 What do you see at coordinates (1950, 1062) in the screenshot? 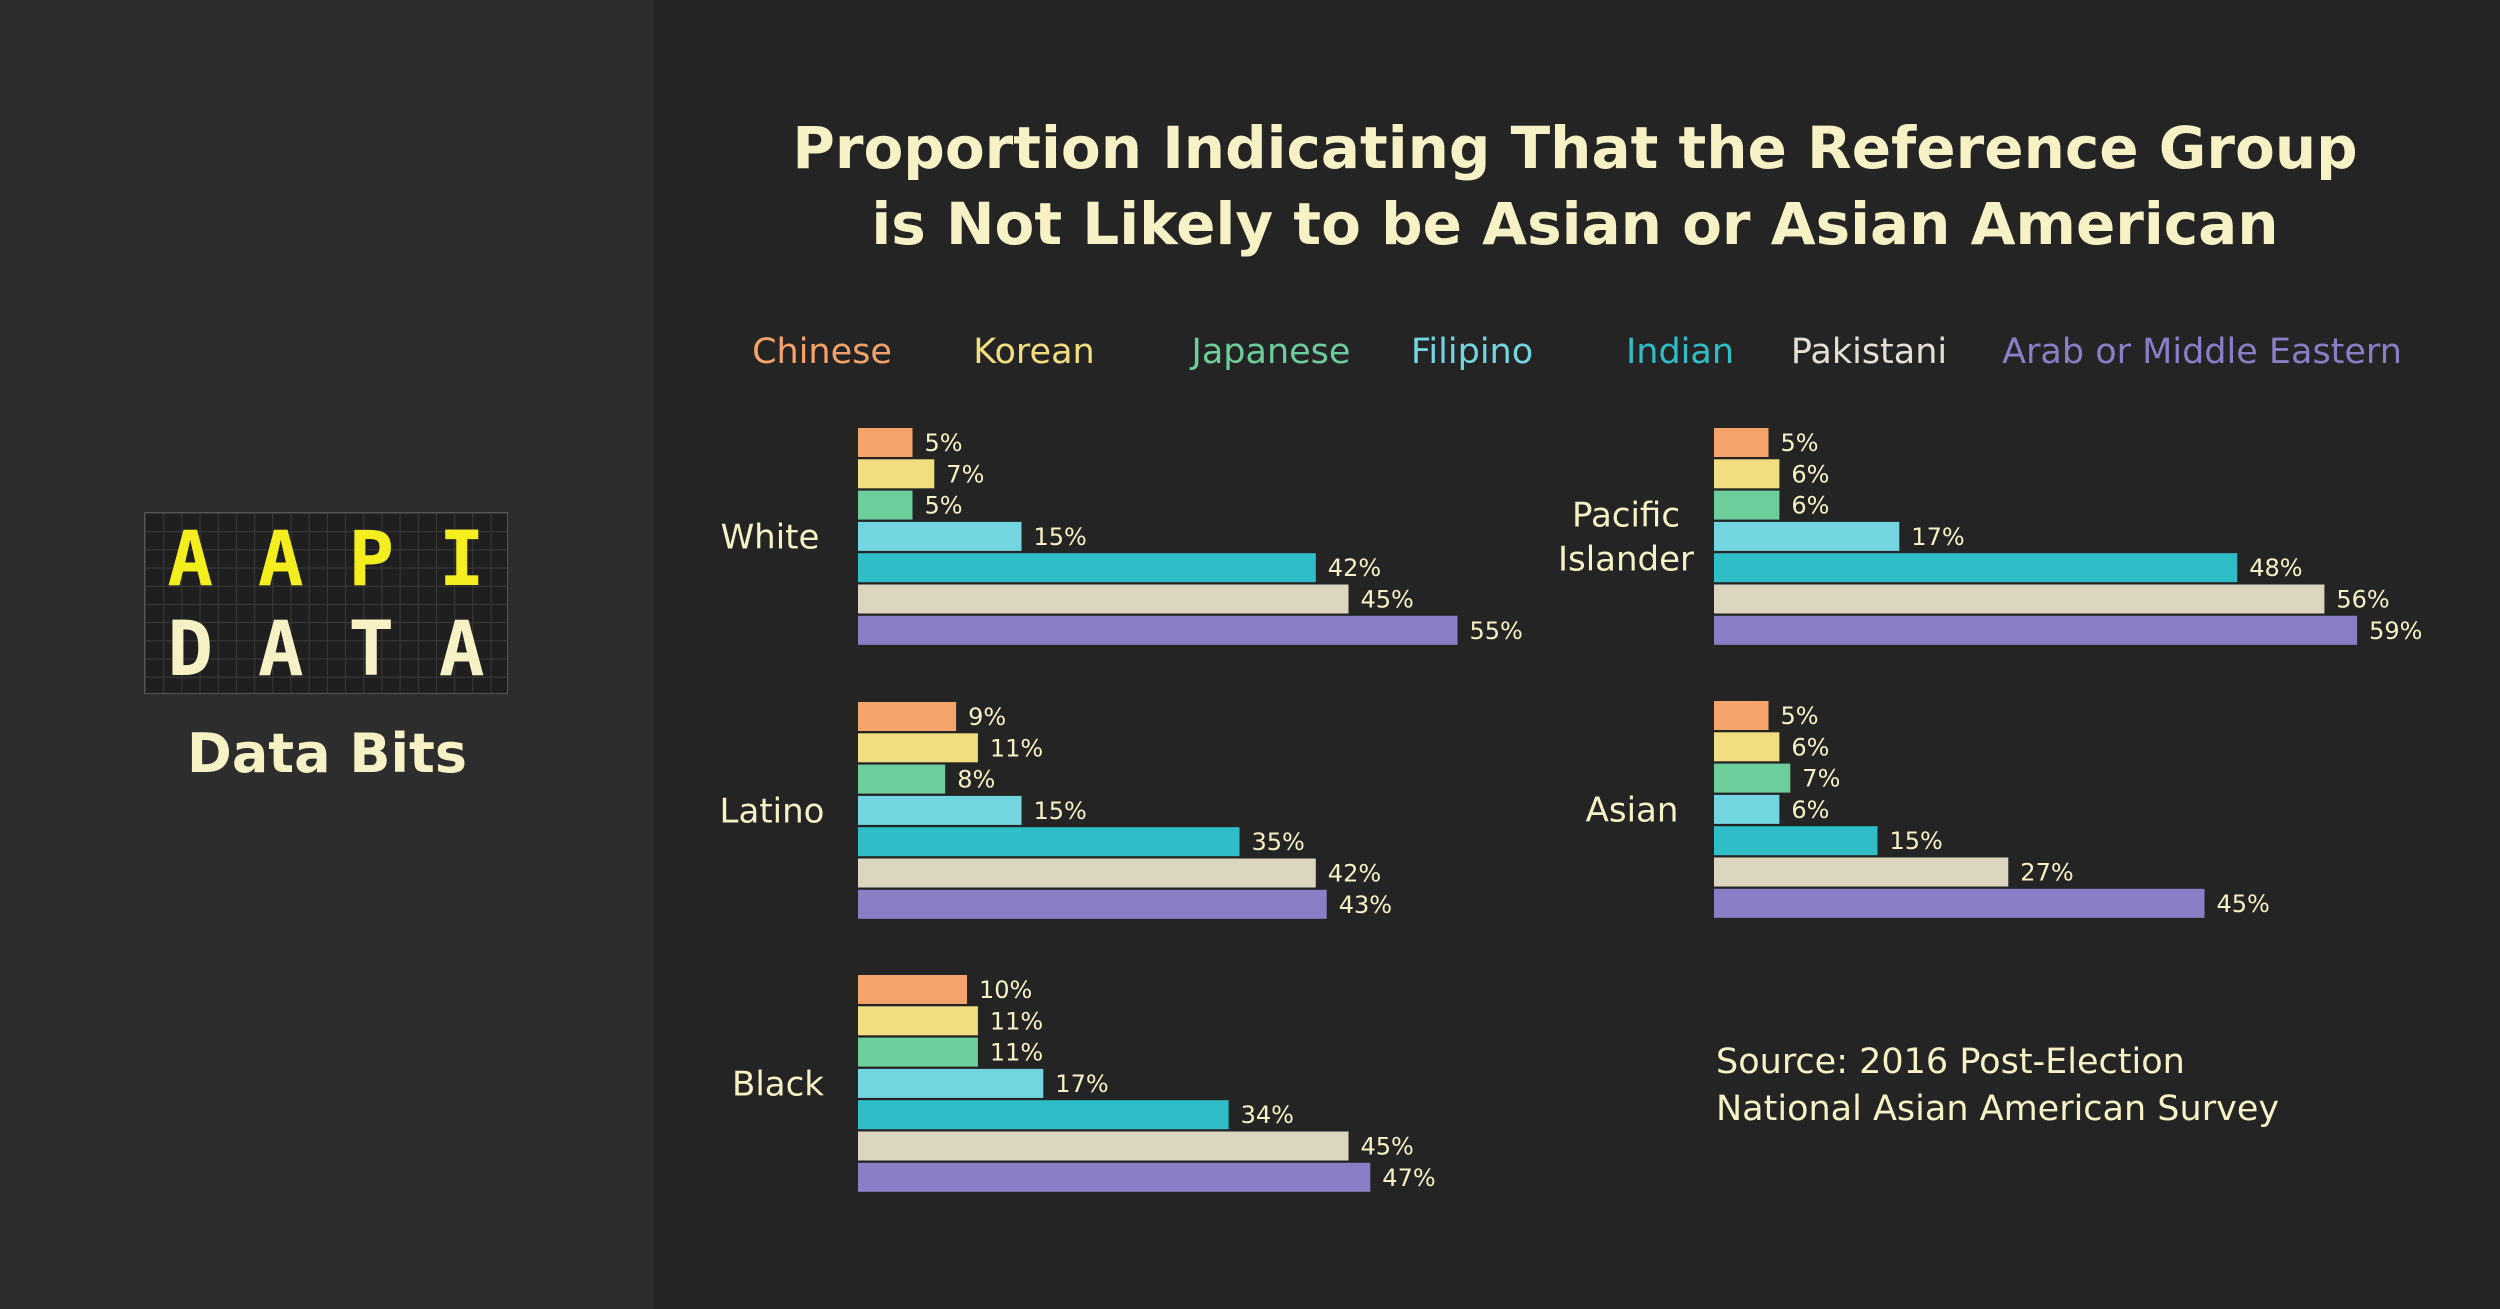
I see `source-line: Source: 2016 Post-Election` at bounding box center [1950, 1062].